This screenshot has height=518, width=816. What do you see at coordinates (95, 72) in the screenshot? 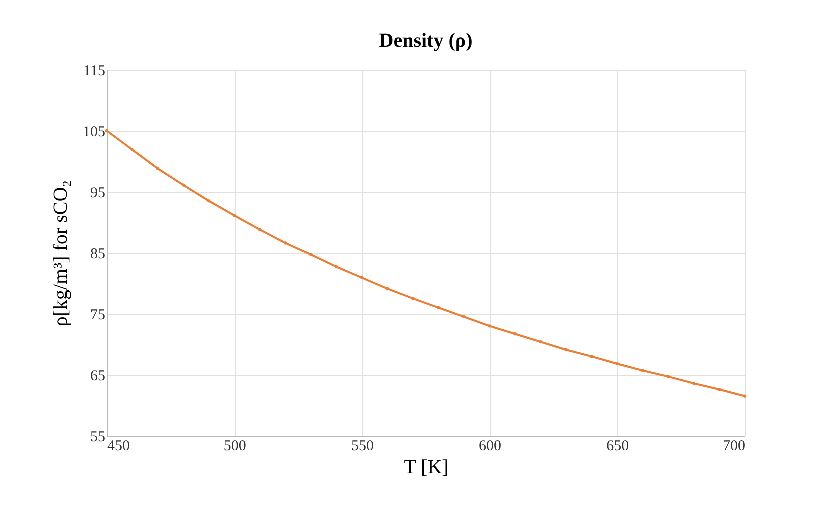
I see `y-tick-label: 115` at bounding box center [95, 72].